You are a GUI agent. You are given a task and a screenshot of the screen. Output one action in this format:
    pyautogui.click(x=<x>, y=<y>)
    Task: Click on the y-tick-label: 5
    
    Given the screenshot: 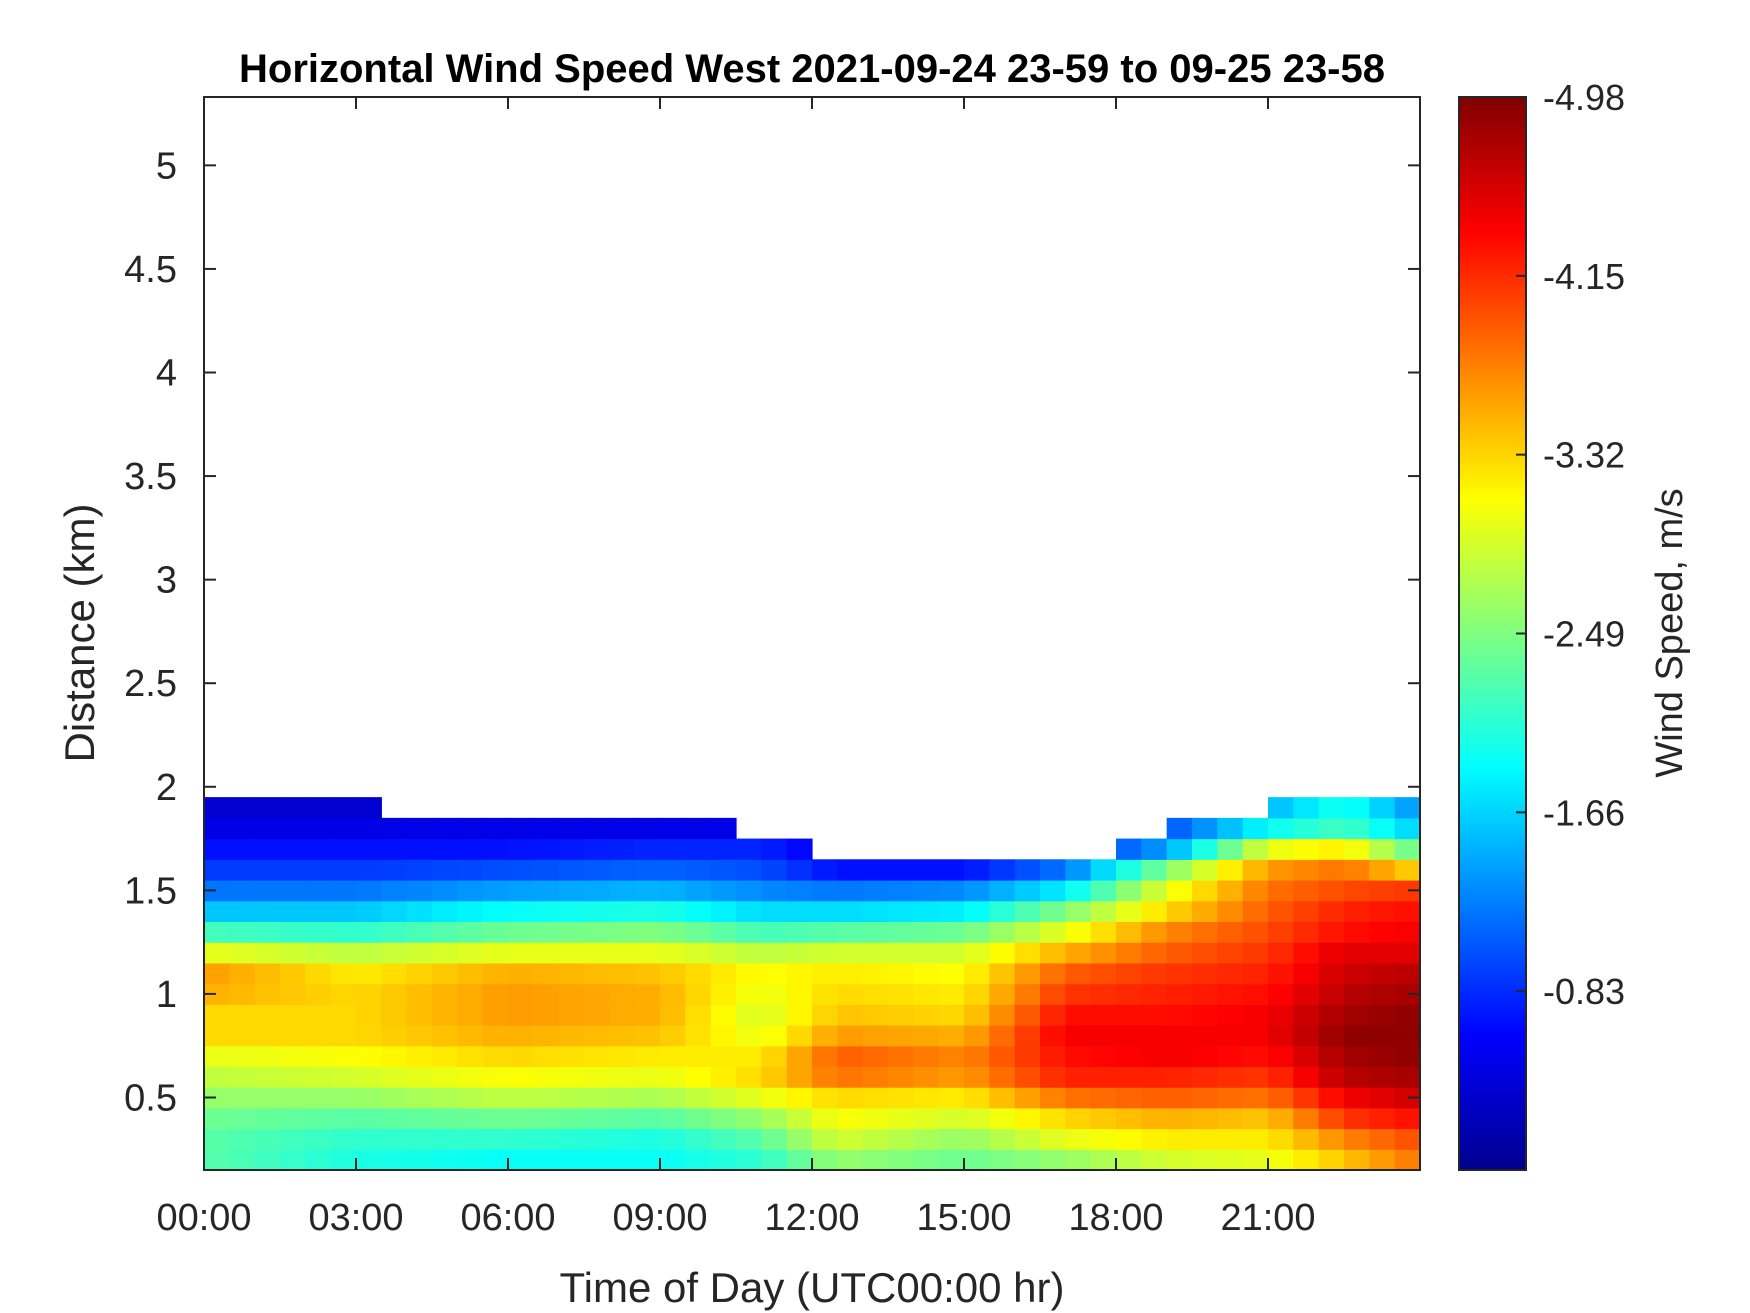 What is the action you would take?
    pyautogui.click(x=166, y=166)
    